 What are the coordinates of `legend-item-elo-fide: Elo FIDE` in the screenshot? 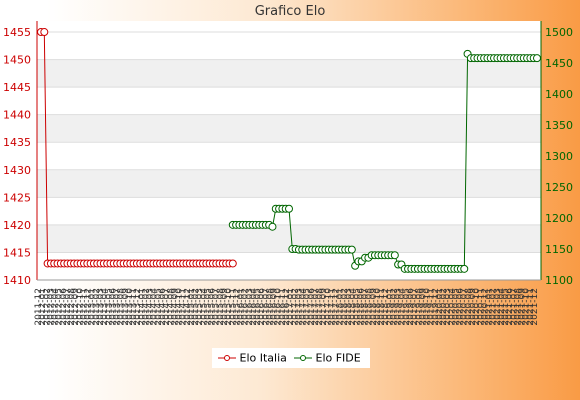 It's located at (327, 358).